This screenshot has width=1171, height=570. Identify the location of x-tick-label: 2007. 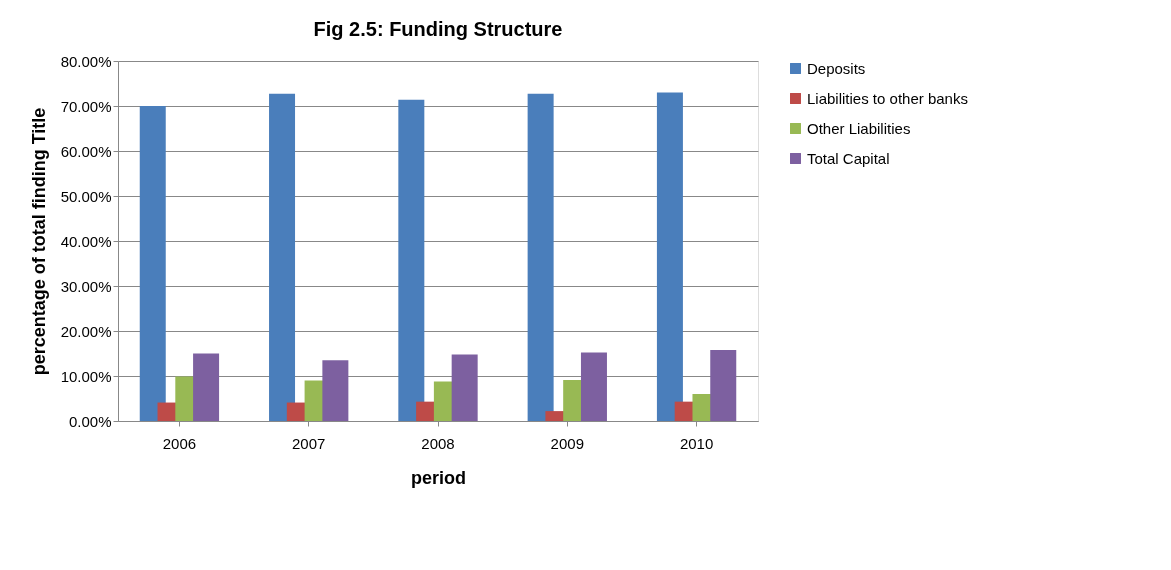
(309, 443).